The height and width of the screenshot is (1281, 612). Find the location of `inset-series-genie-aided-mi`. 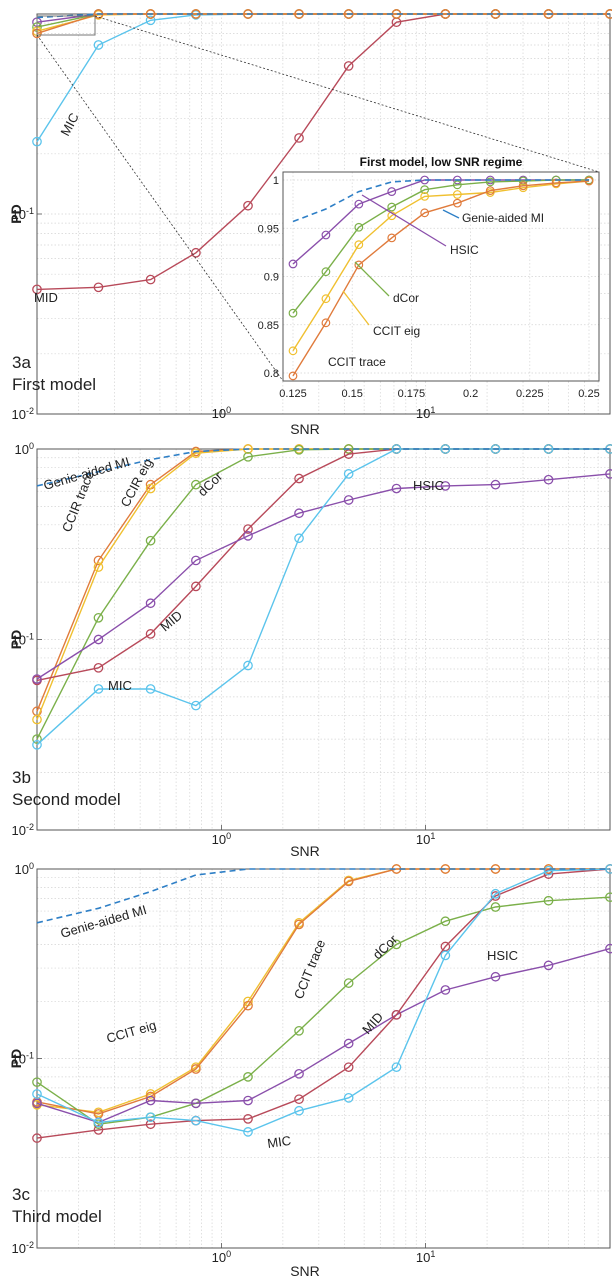

inset-series-genie-aided-mi is located at coordinates (440, 201).